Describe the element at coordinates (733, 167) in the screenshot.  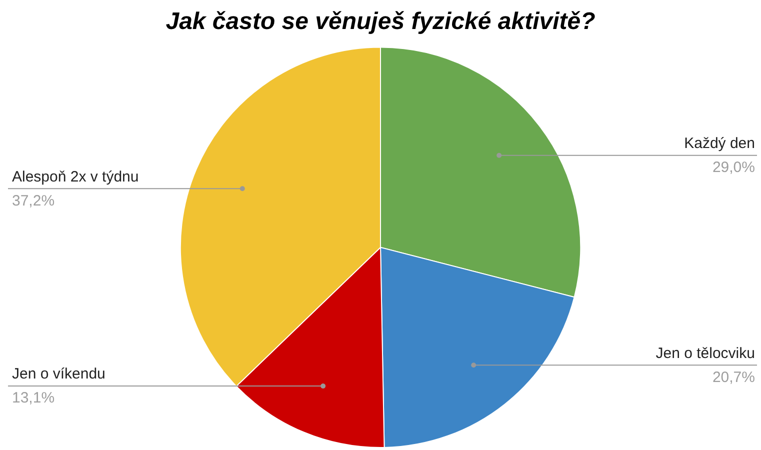
I see `data-label: 29,0%` at that location.